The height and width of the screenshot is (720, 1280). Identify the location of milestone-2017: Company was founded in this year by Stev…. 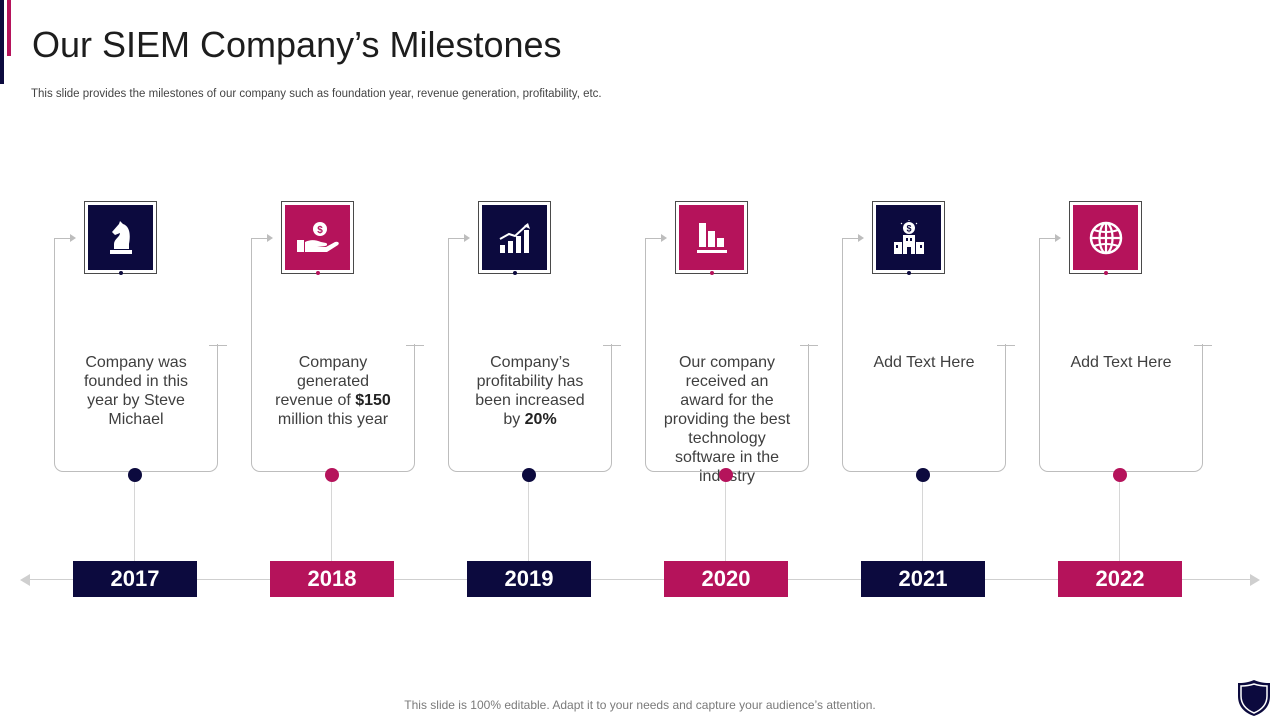
(136, 360).